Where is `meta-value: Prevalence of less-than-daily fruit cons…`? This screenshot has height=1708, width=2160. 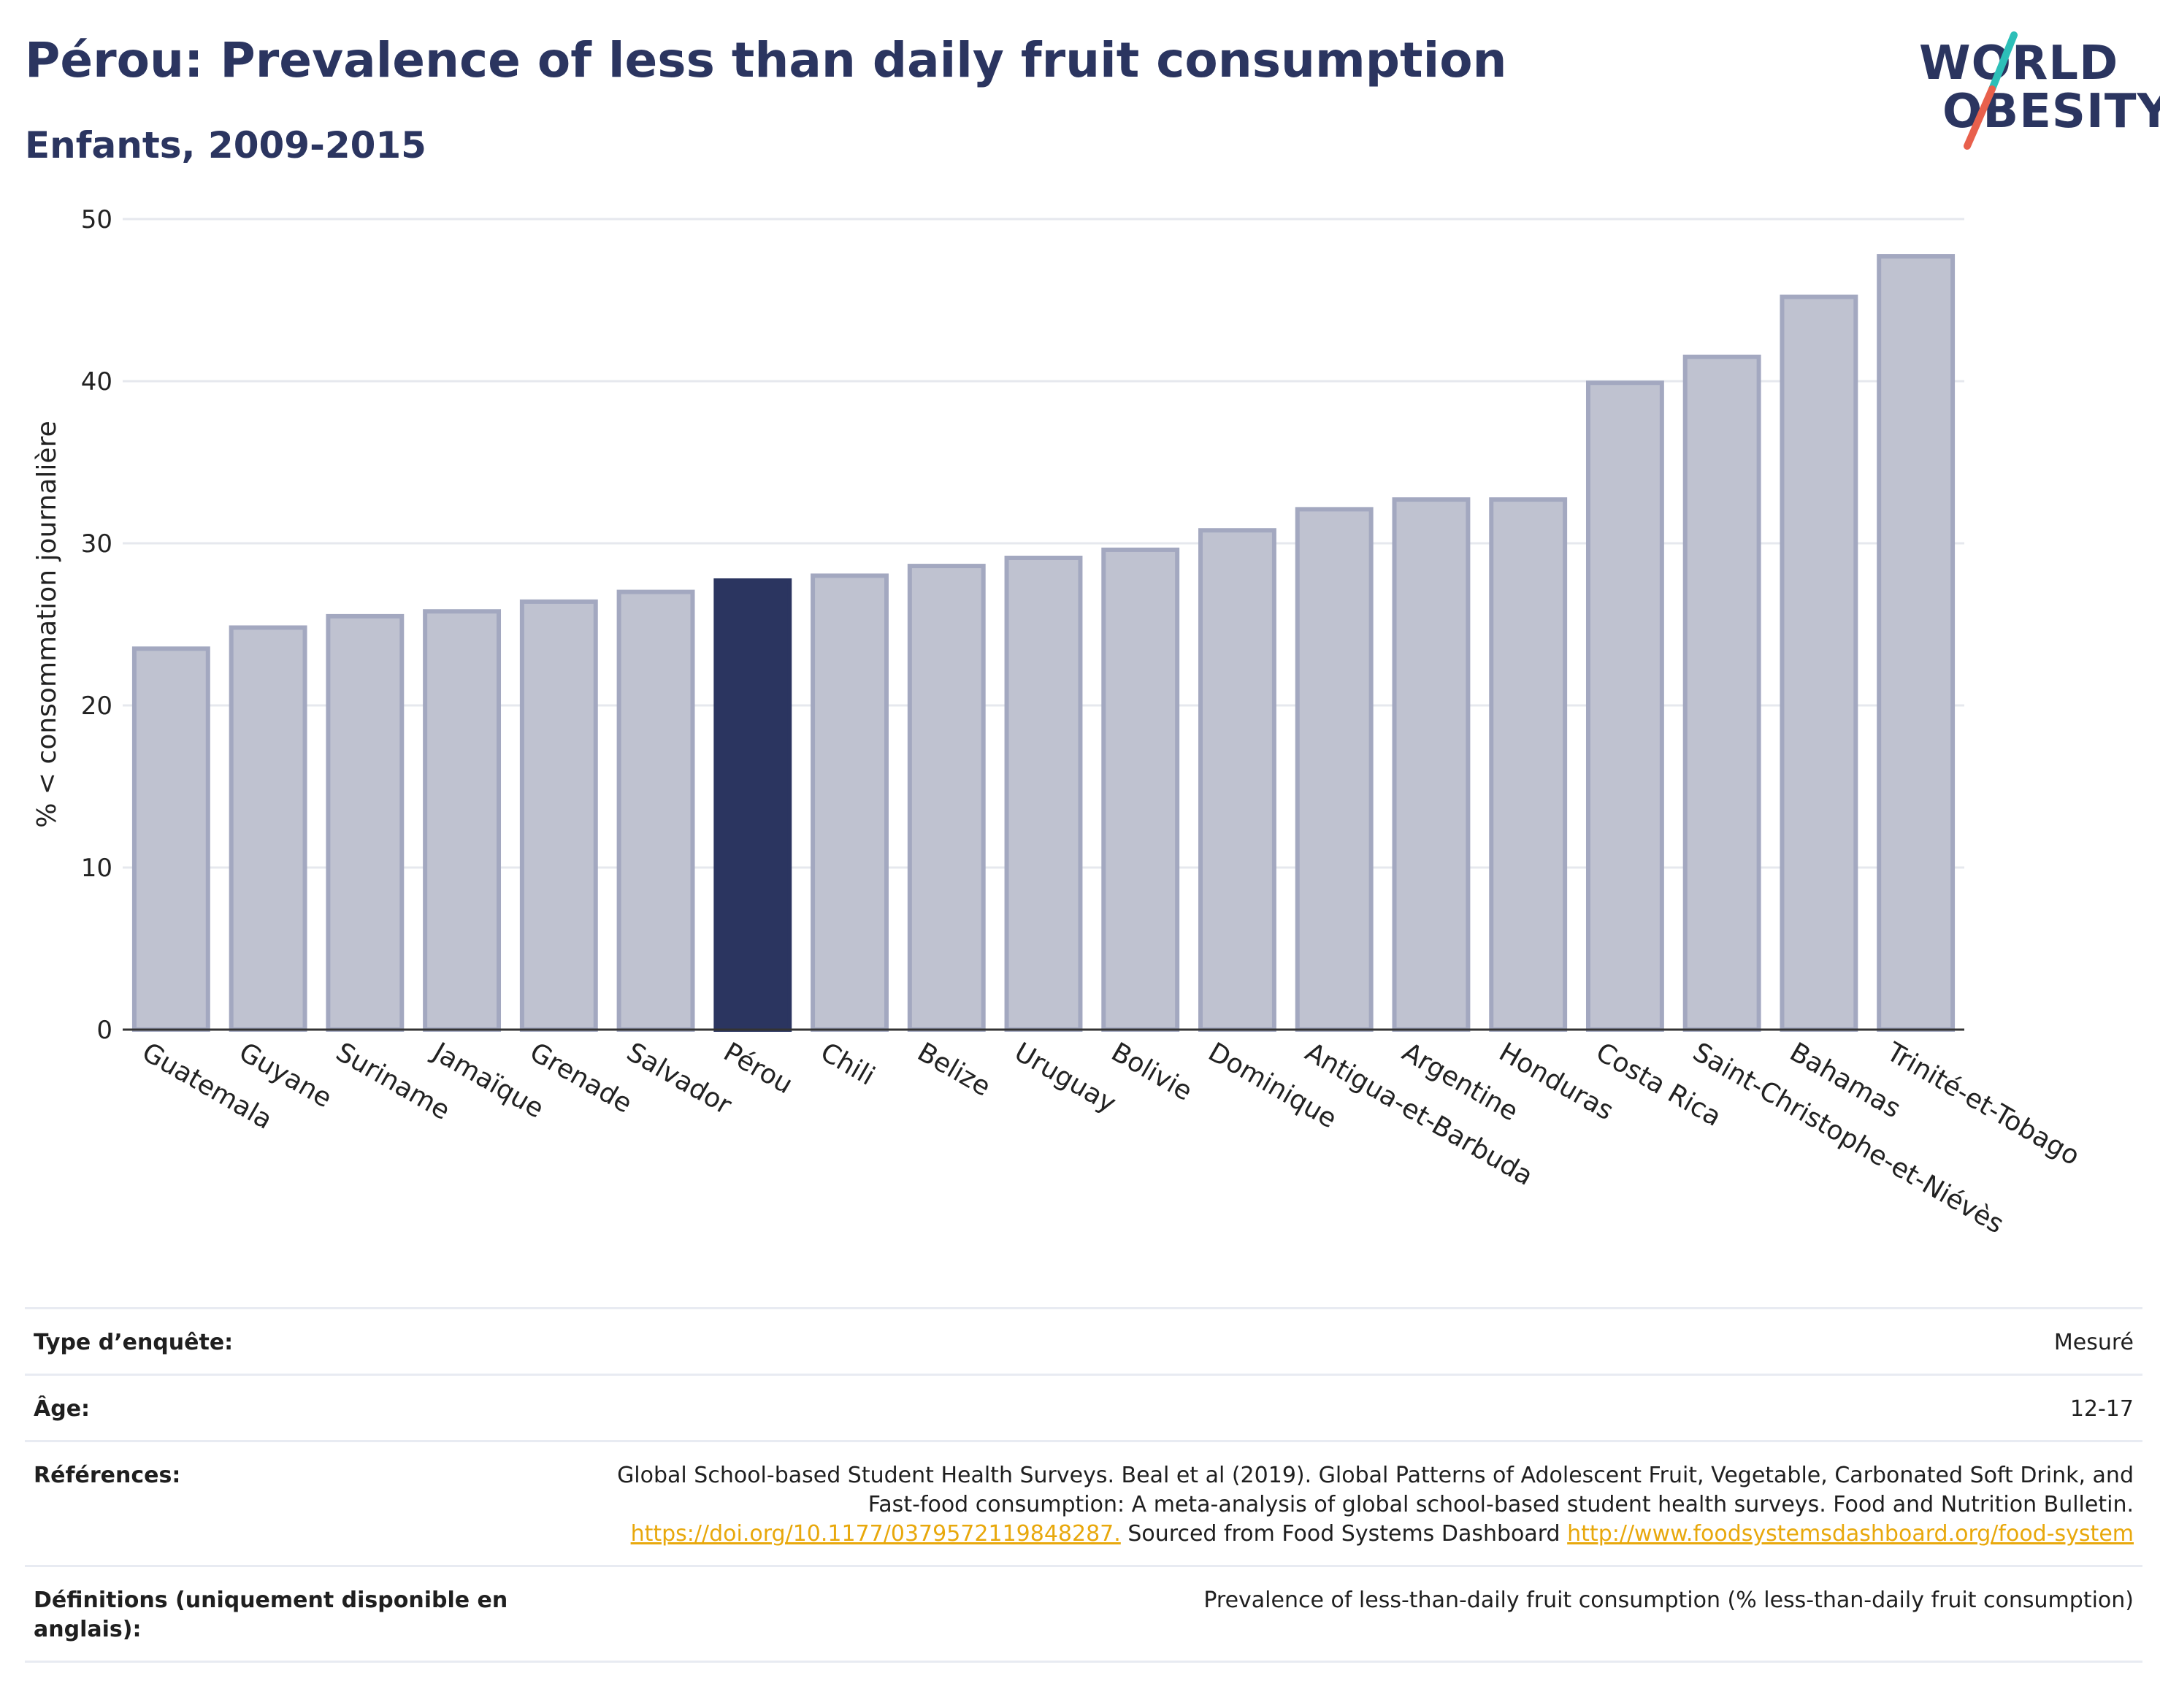
meta-value: Prevalence of less-than-daily fruit cons… is located at coordinates (1668, 1600).